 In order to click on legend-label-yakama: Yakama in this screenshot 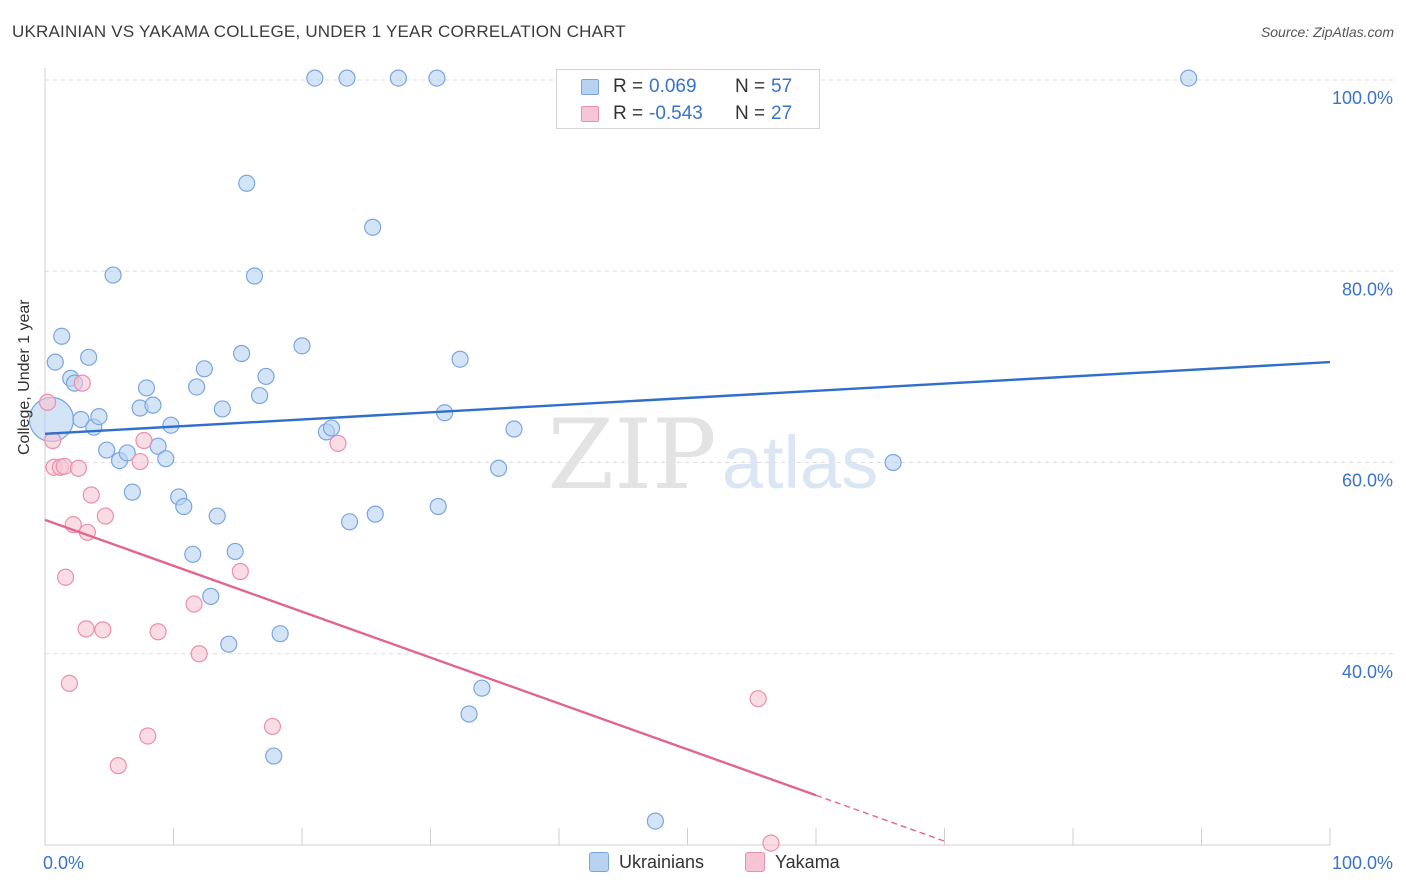, I will do `click(807, 862)`.